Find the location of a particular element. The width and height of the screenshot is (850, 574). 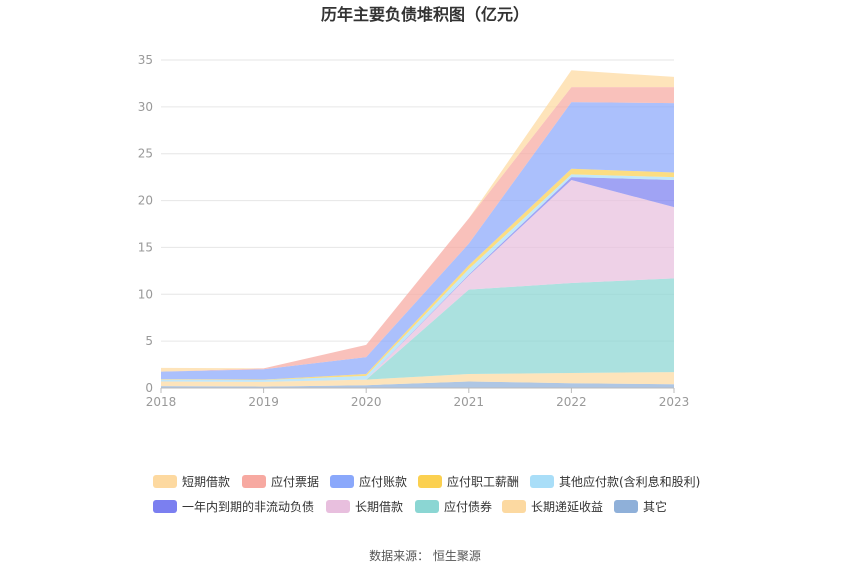

x-tick-label: 2018 is located at coordinates (161, 402).